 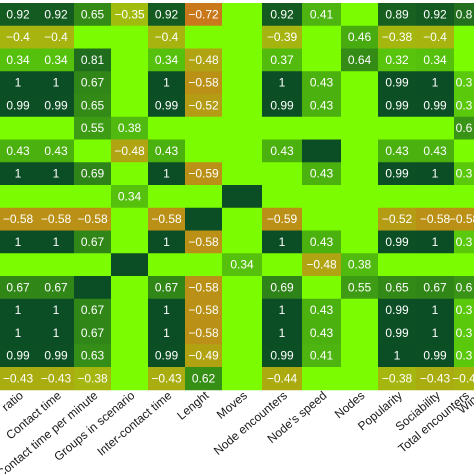 What do you see at coordinates (129, 151) in the screenshot?
I see `cell-value-label: −0.48` at bounding box center [129, 151].